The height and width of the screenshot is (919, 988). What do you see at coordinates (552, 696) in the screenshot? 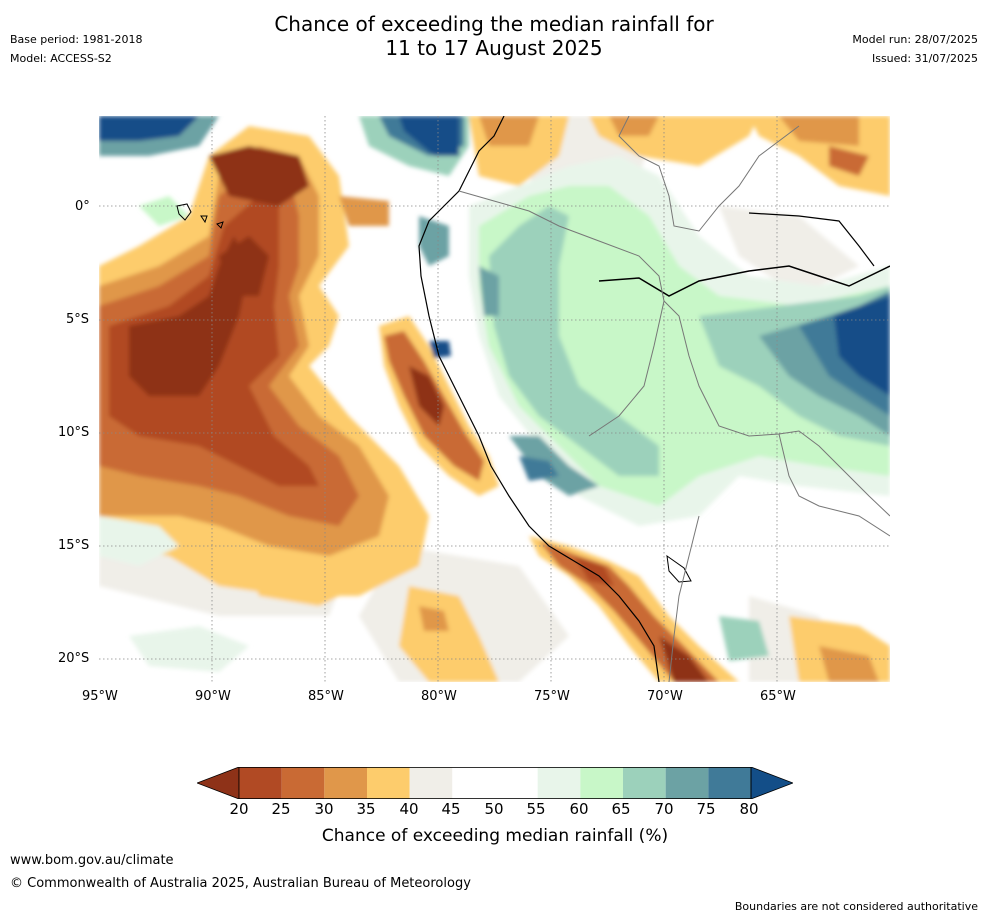
I see `lon-label-75w: 75°W` at bounding box center [552, 696].